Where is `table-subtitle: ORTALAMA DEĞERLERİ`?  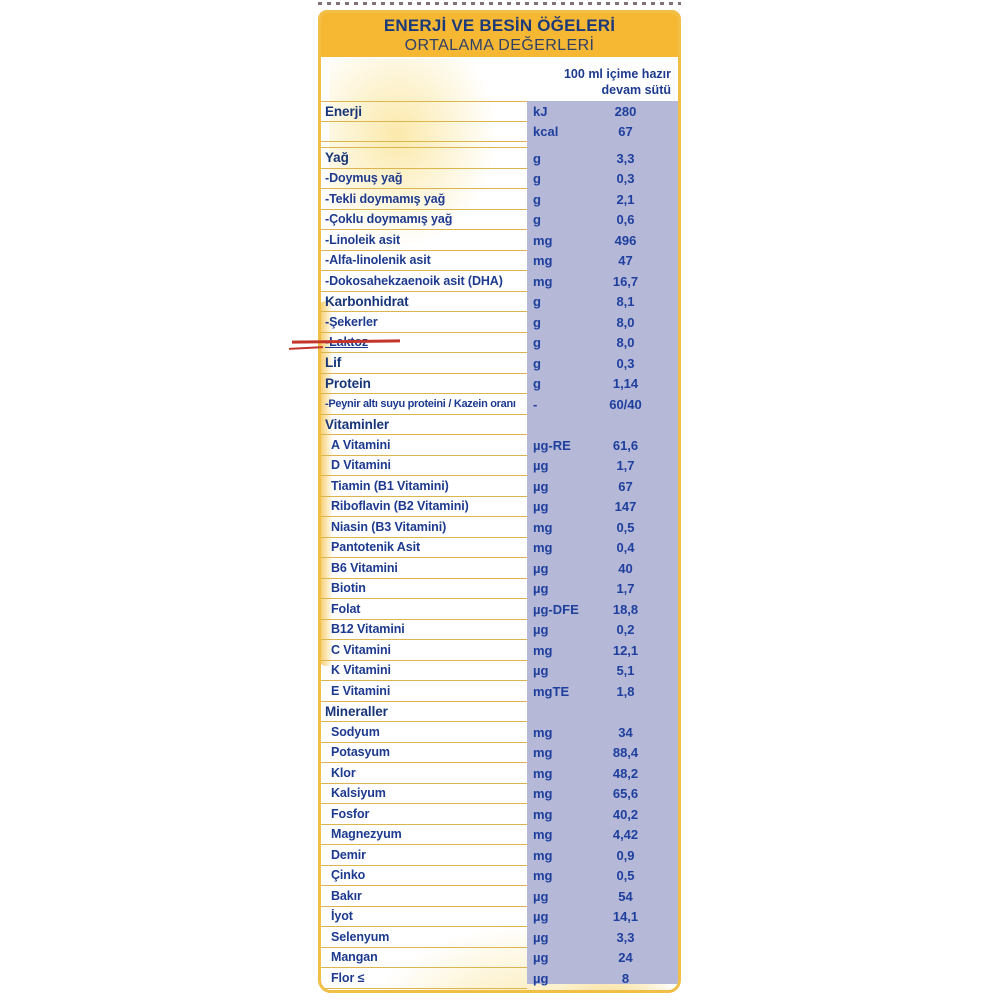 table-subtitle: ORTALAMA DEĞERLERİ is located at coordinates (499, 45).